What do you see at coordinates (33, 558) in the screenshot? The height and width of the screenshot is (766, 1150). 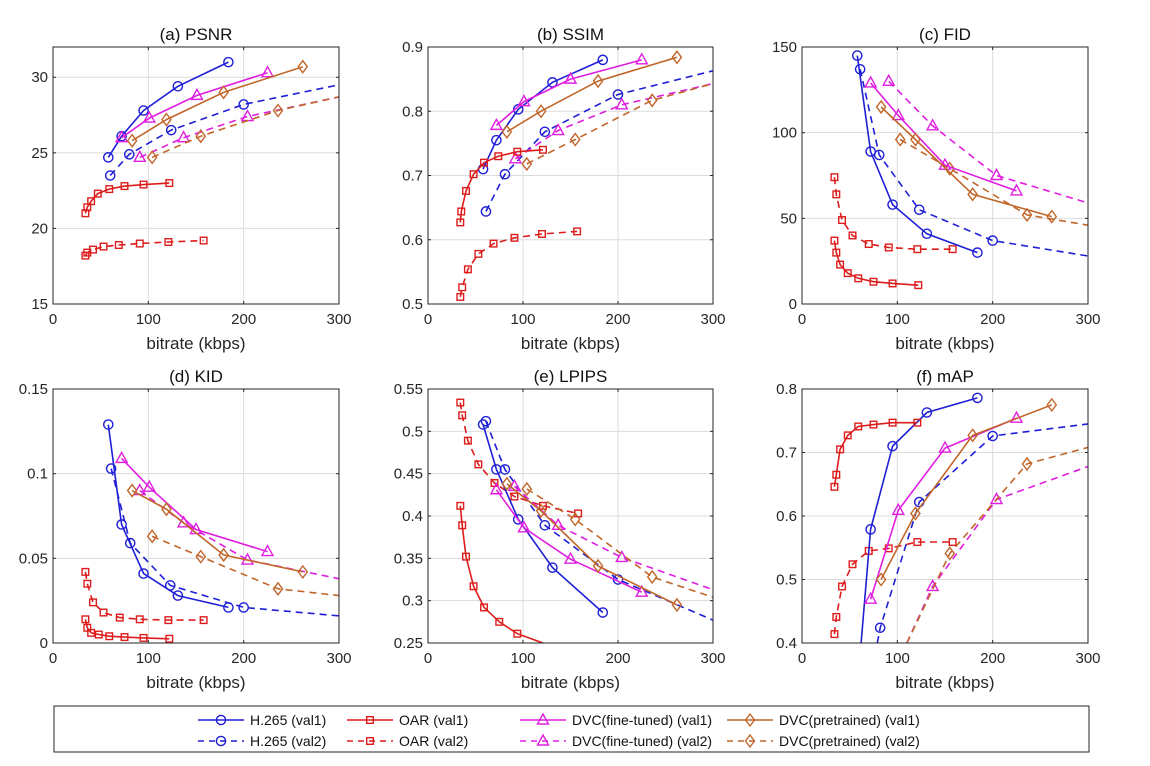 I see `y-tick-label: 0.05` at bounding box center [33, 558].